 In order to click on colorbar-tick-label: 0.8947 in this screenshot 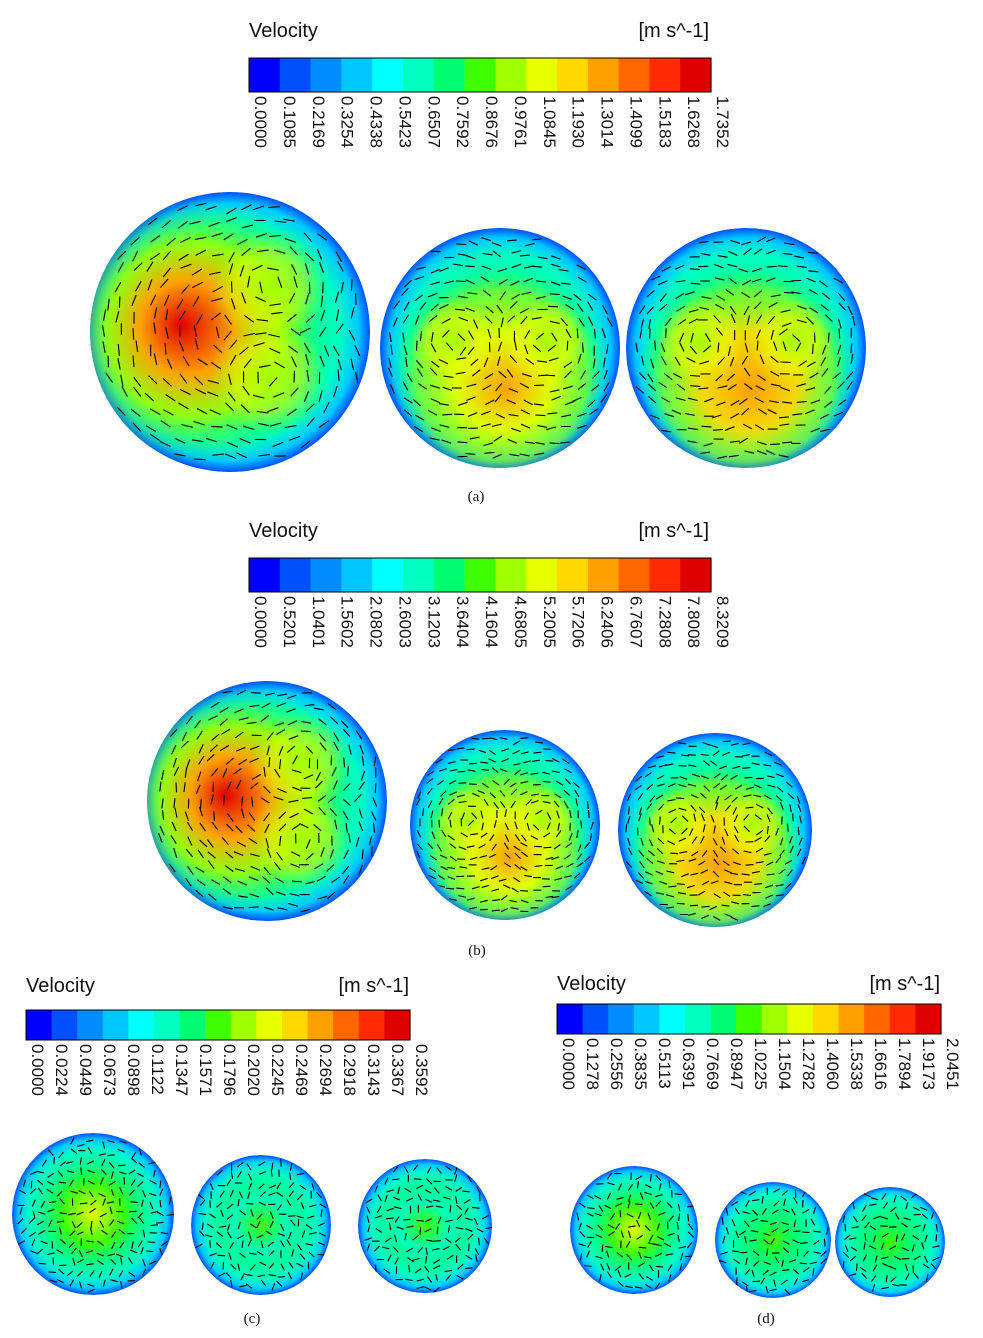, I will do `click(736, 1064)`.